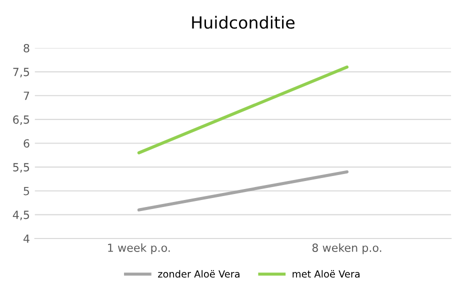  Describe the element at coordinates (21, 215) in the screenshot. I see `y-tick-label: 4,5` at that location.